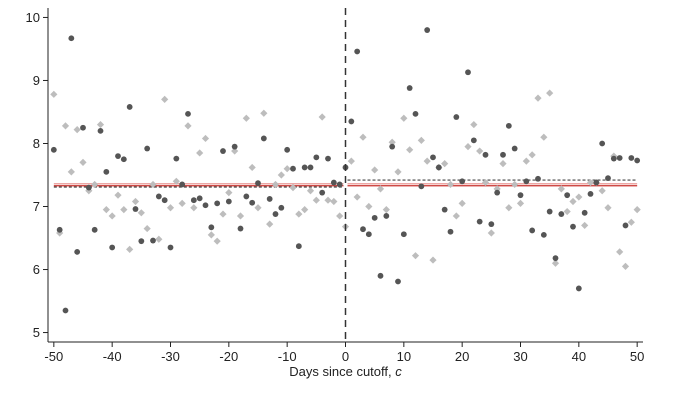 This screenshot has height=403, width=700. I want to click on x-tick-label: 40, so click(579, 356).